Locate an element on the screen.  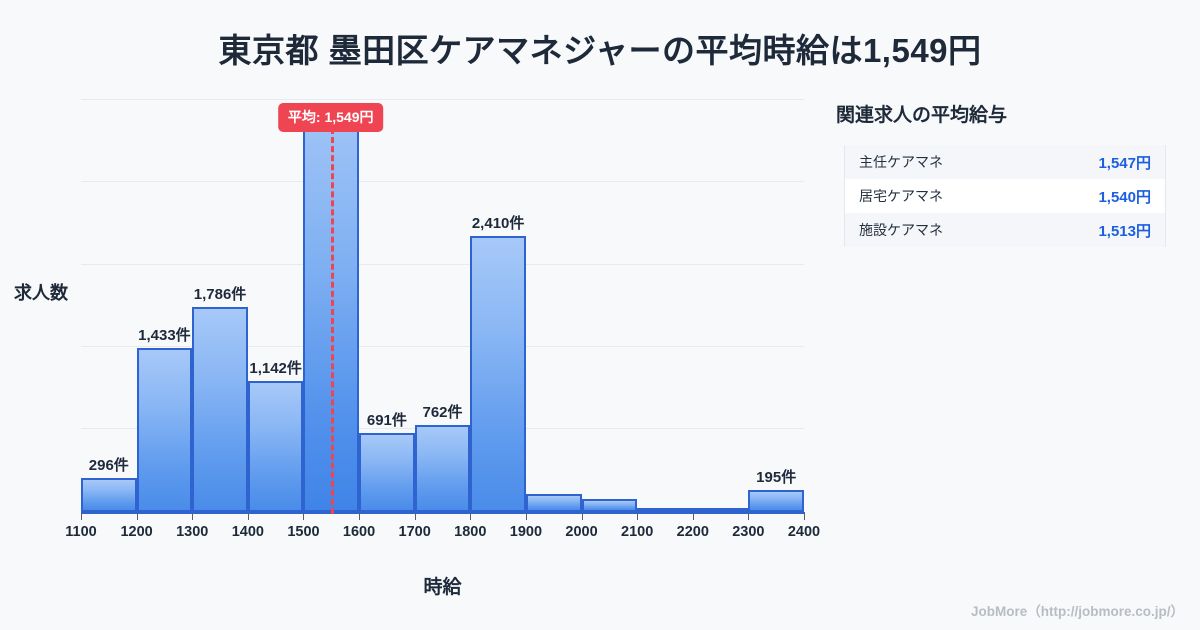
x-axis-title: 時給 is located at coordinates (442, 587).